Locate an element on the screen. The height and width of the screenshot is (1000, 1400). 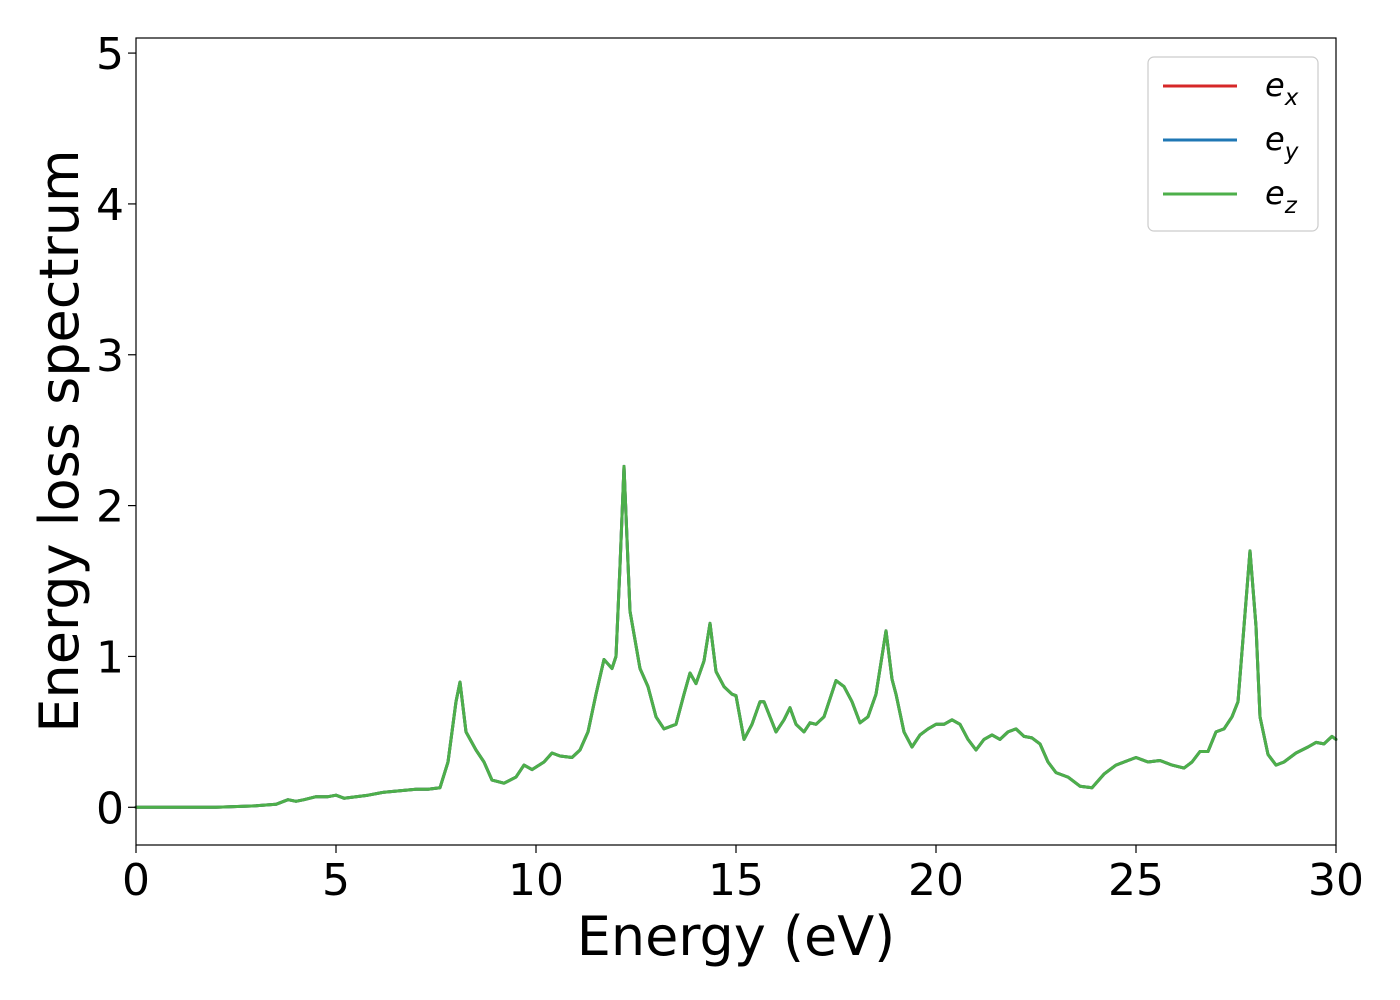
legend-label-z: ez is located at coordinates (1281, 196).